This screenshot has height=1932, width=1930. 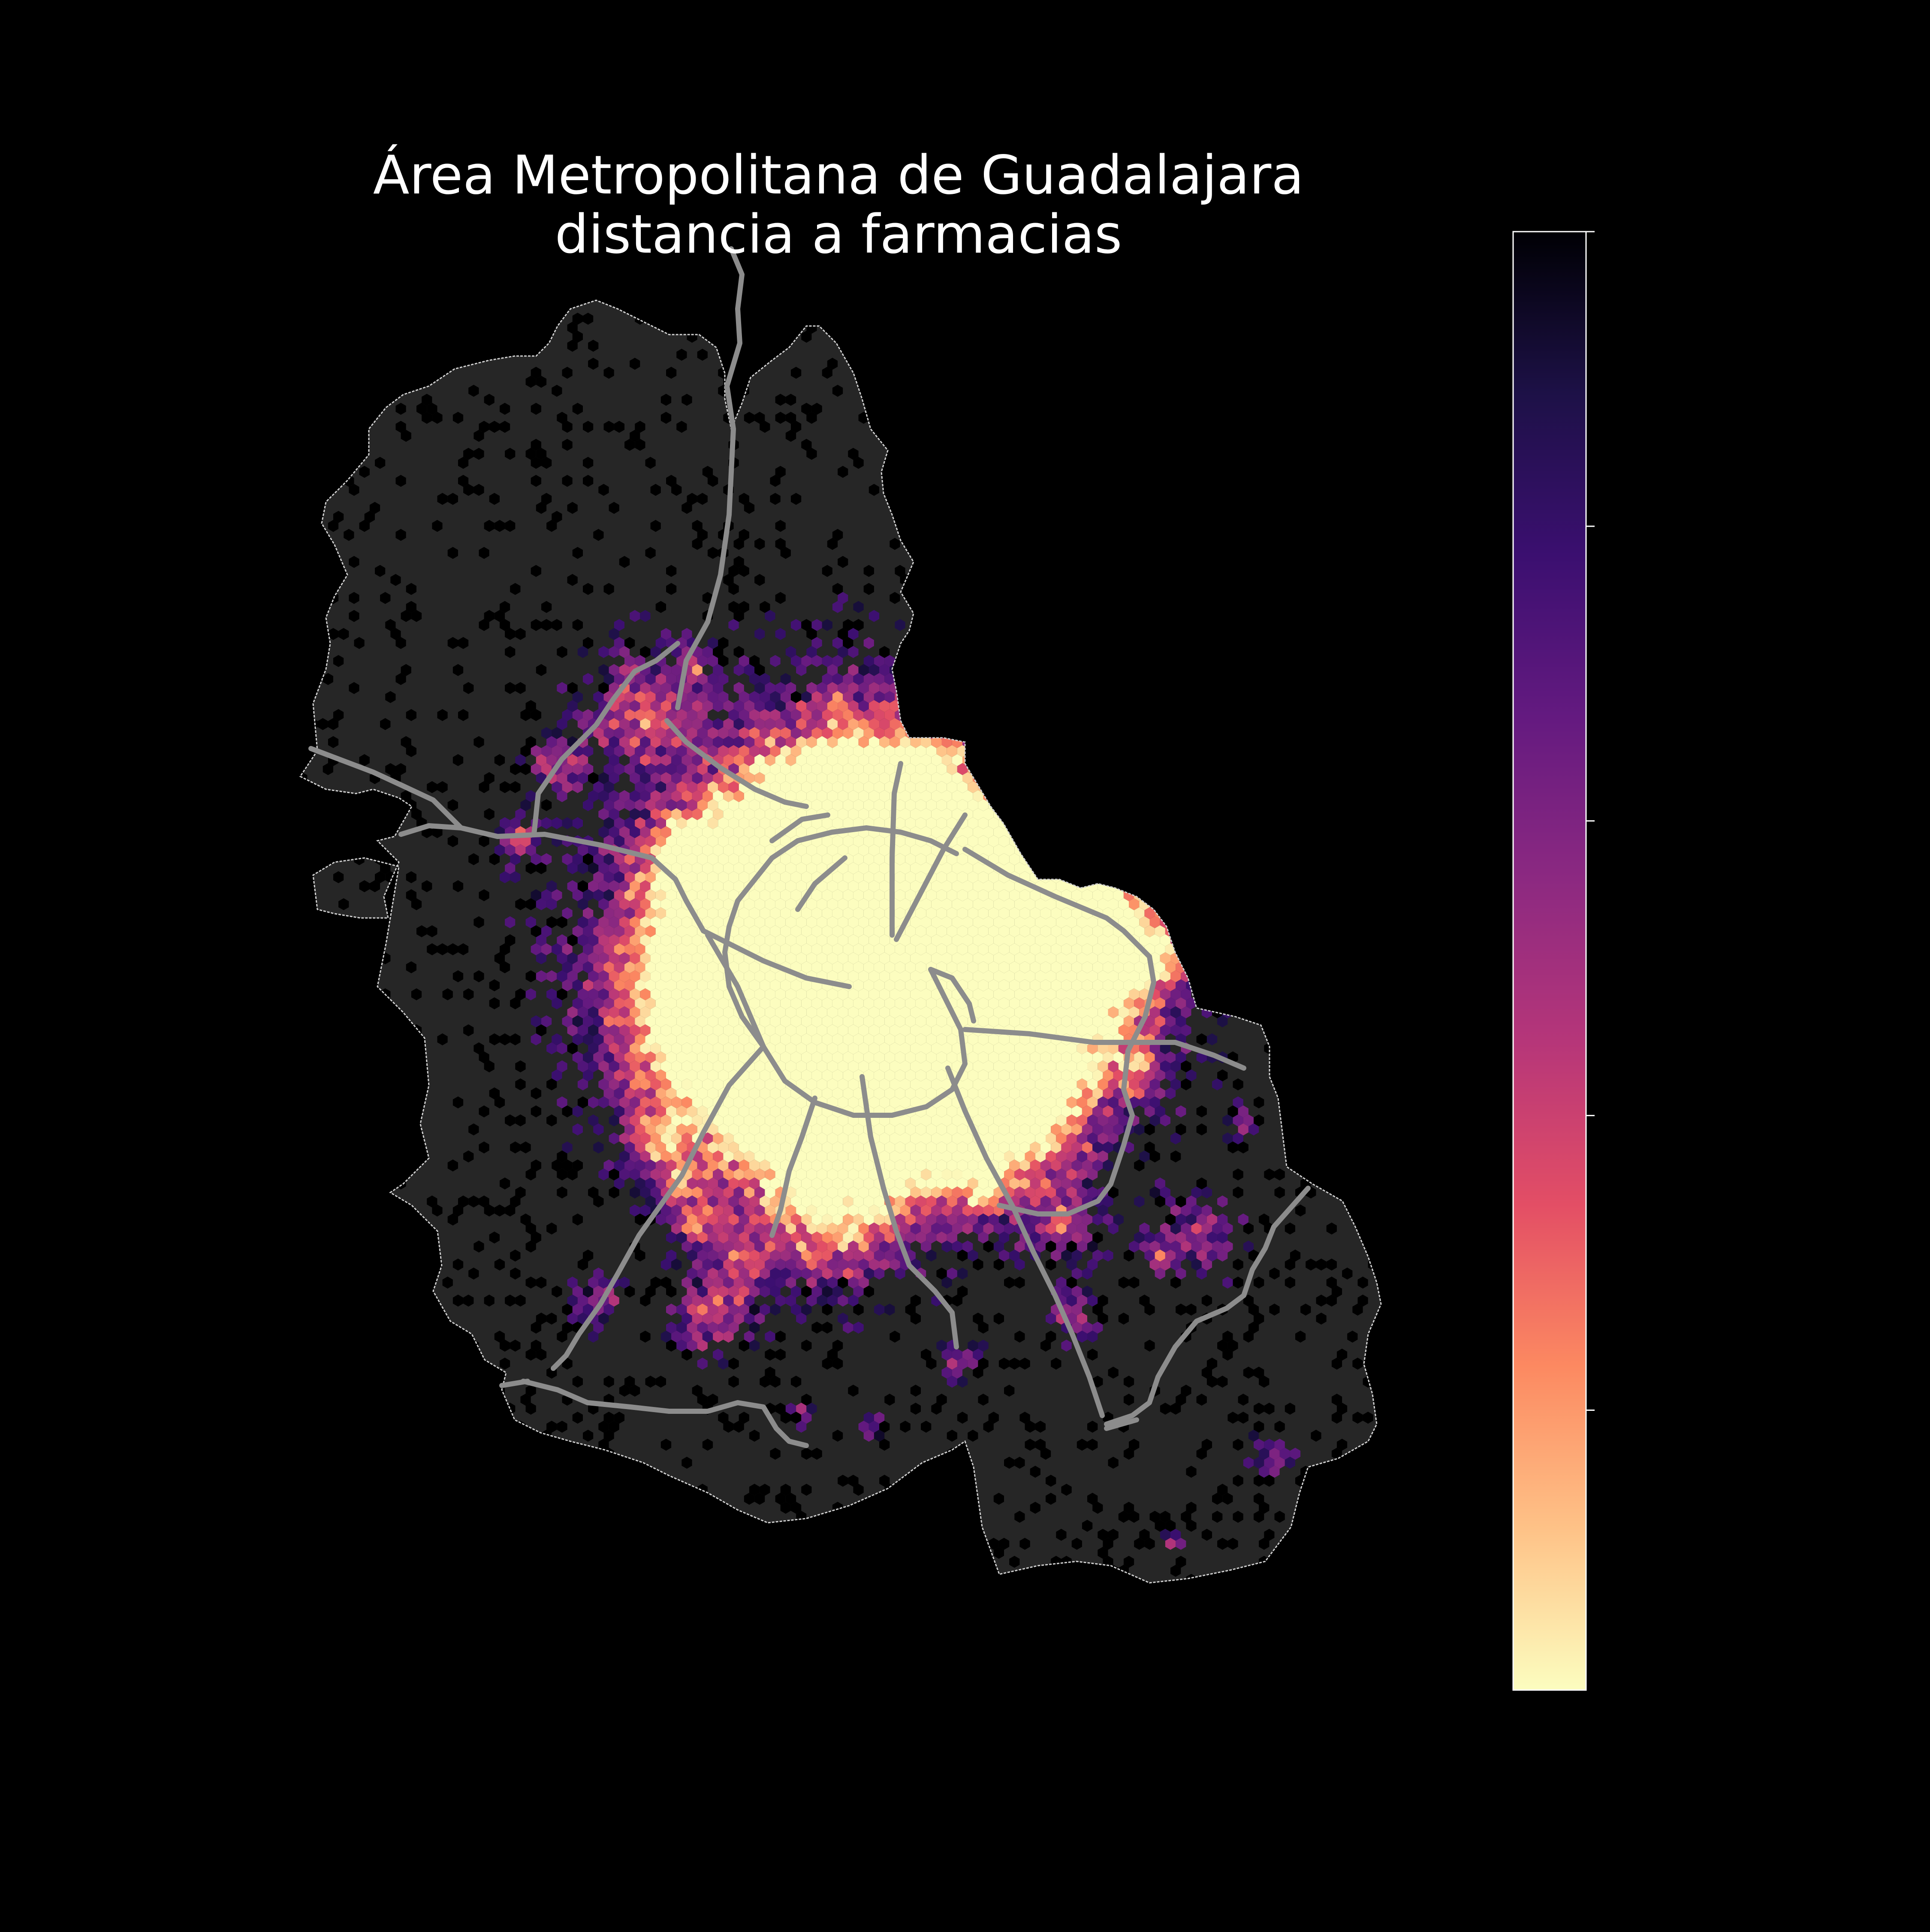 I want to click on colorbar-ticks: 1000800600400200, so click(x=1672, y=965).